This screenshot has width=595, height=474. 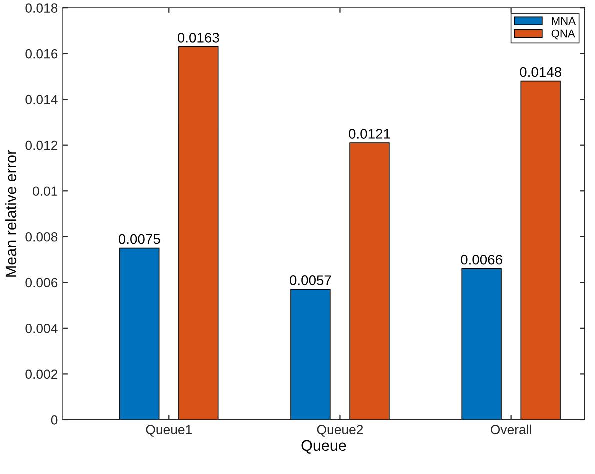 I want to click on y-tick-label: 0.004, so click(x=42, y=329).